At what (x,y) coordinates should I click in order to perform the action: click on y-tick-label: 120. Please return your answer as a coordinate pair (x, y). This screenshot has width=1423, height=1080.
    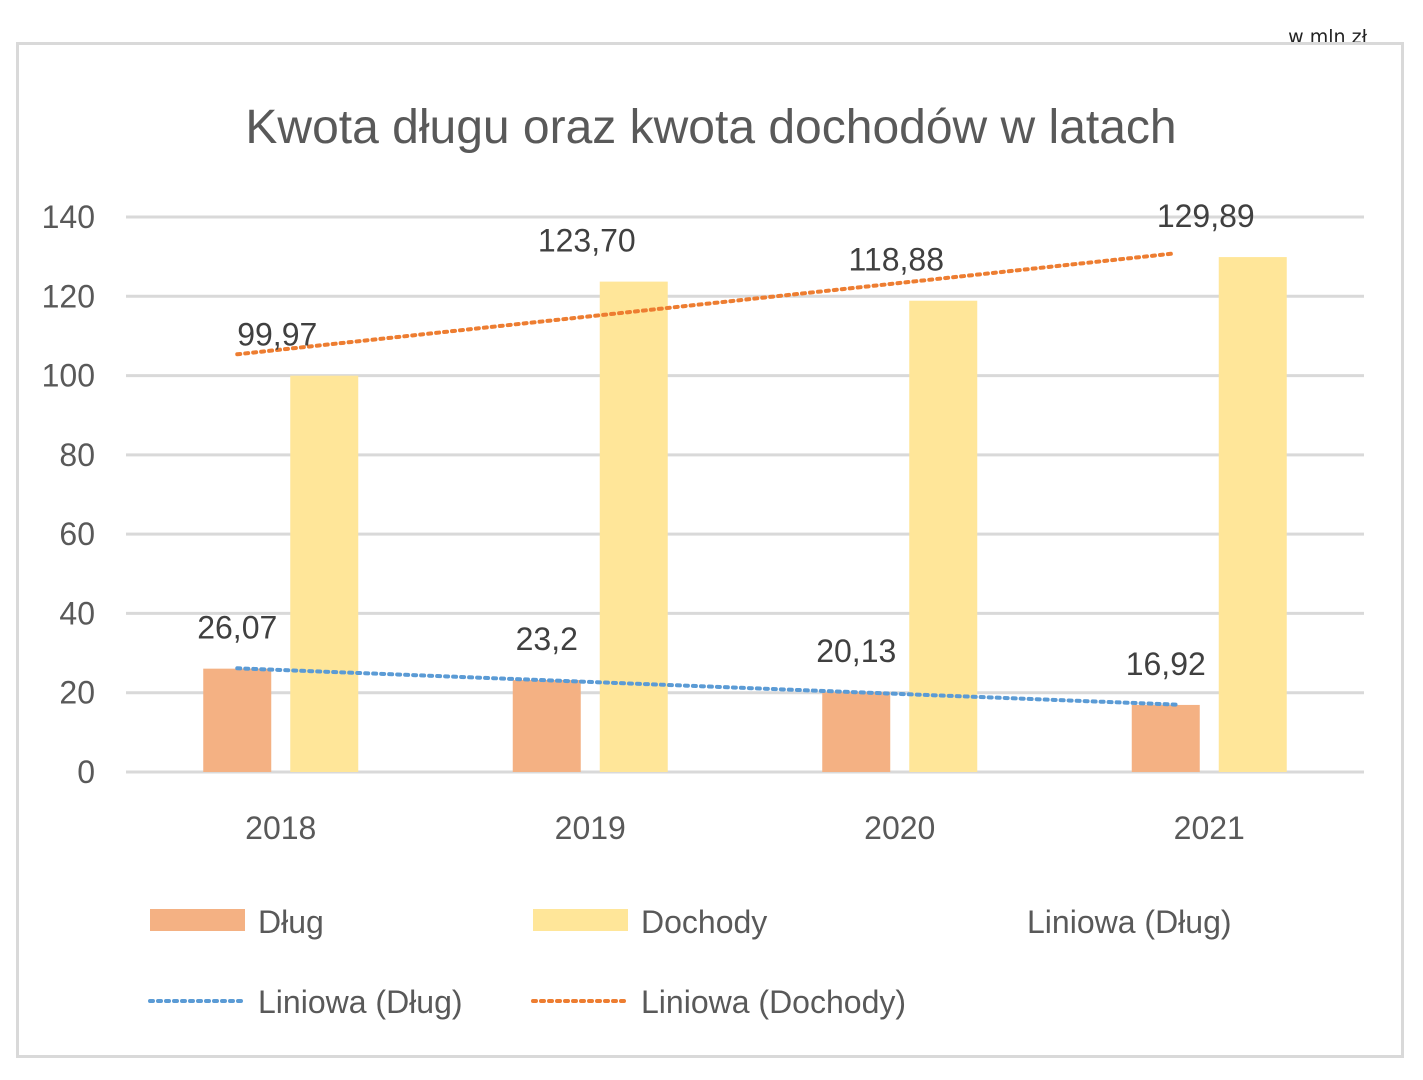
    Looking at the image, I should click on (68, 296).